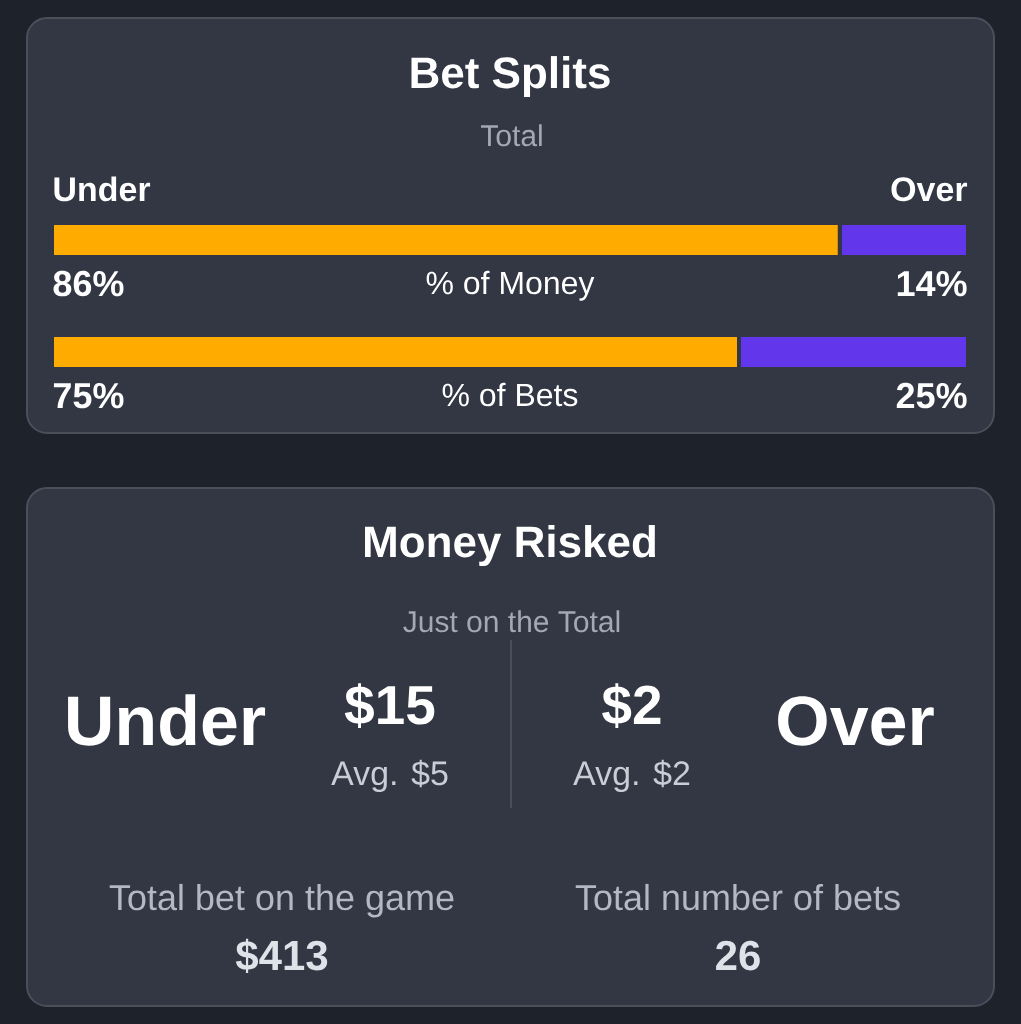  What do you see at coordinates (856, 721) in the screenshot?
I see `text: Over` at bounding box center [856, 721].